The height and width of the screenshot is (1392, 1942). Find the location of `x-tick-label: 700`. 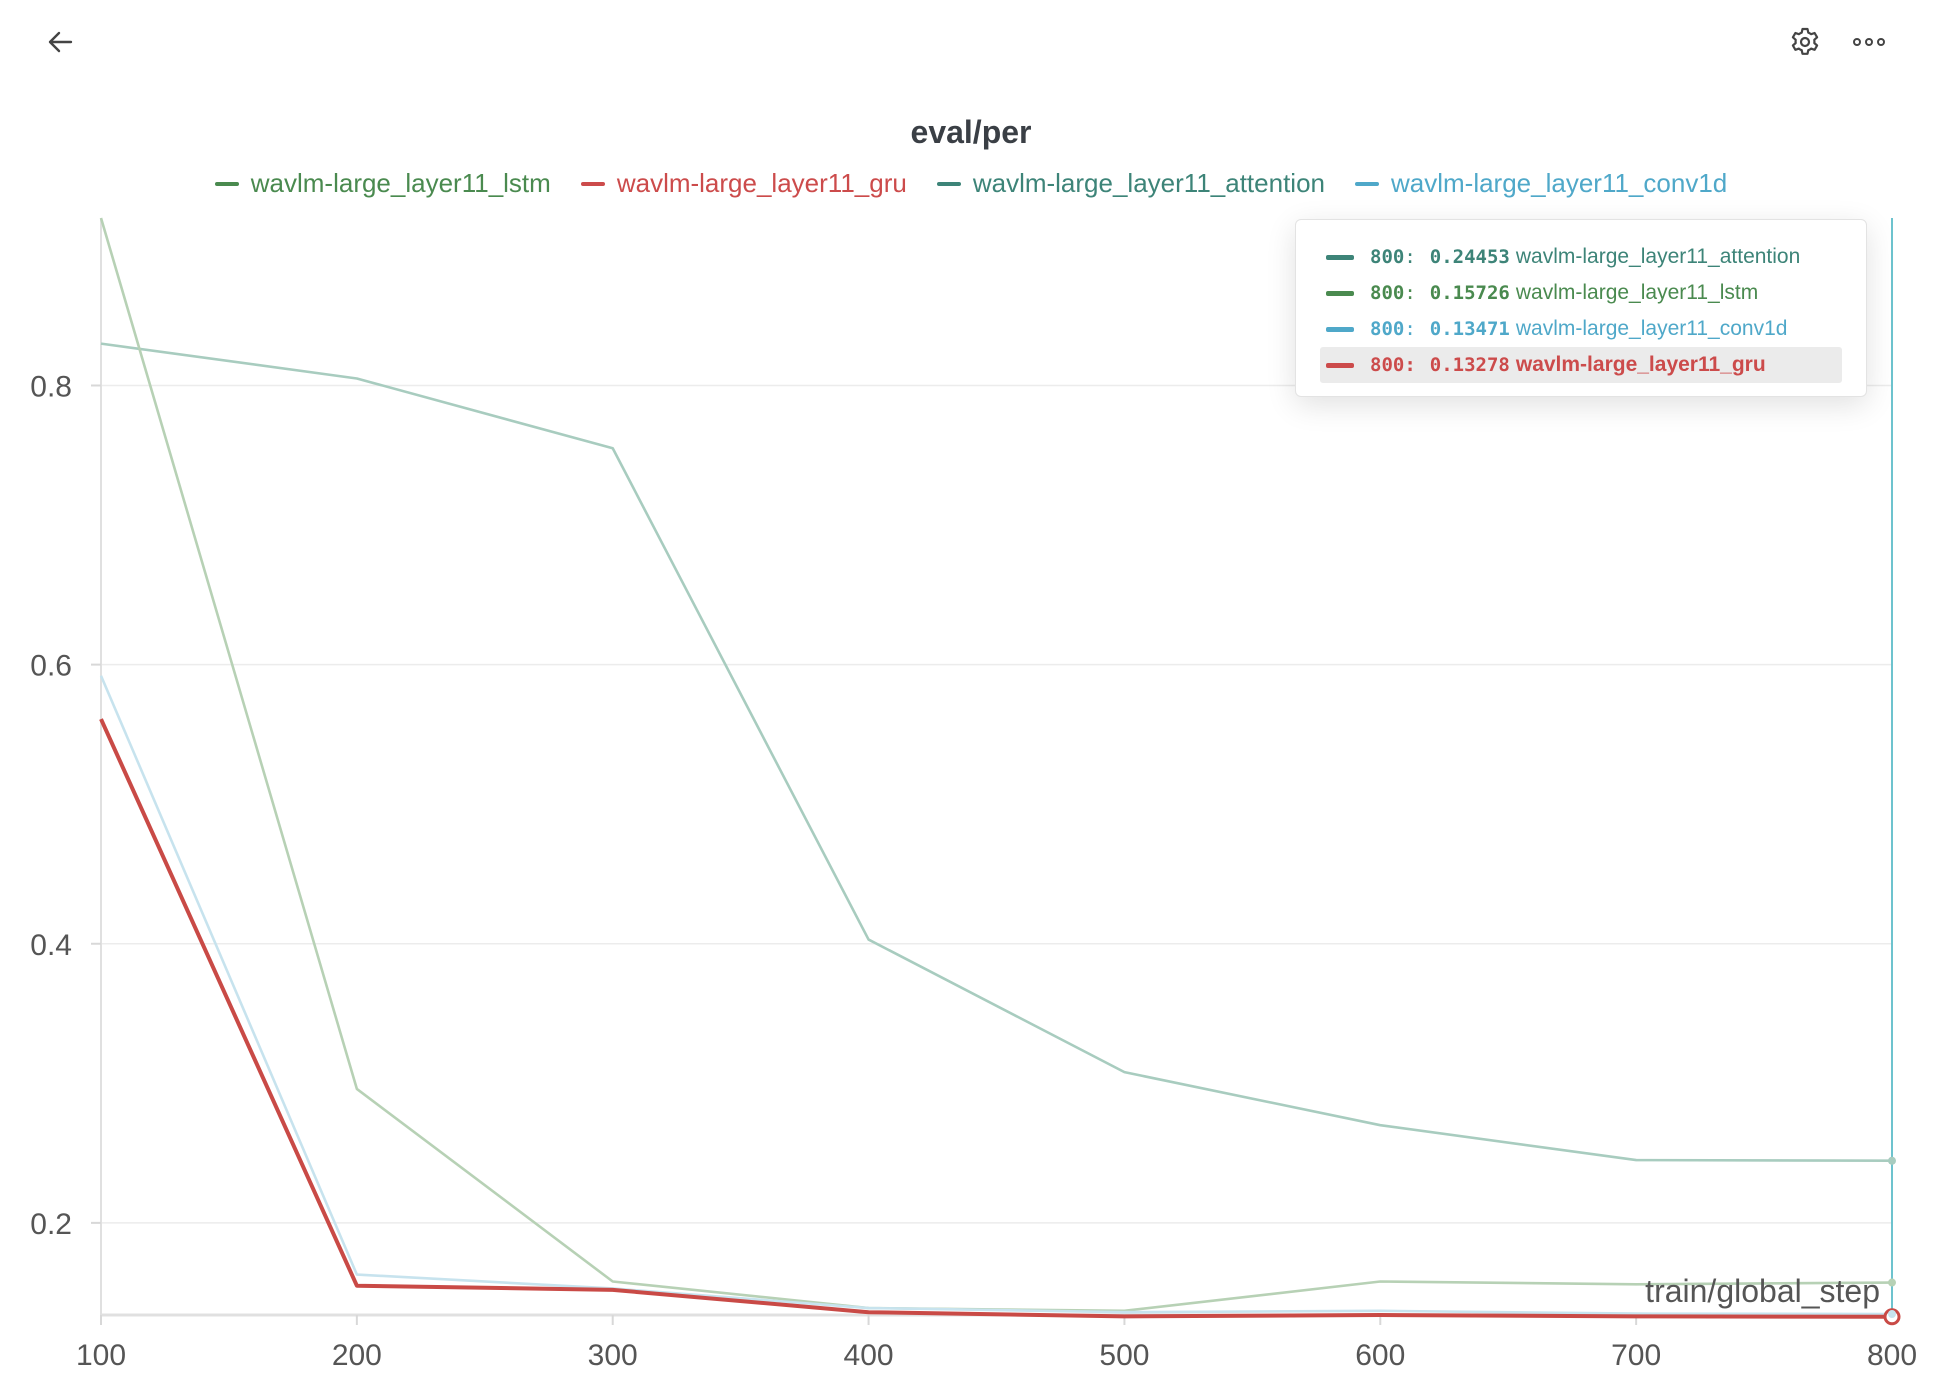

x-tick-label: 700 is located at coordinates (1636, 1355).